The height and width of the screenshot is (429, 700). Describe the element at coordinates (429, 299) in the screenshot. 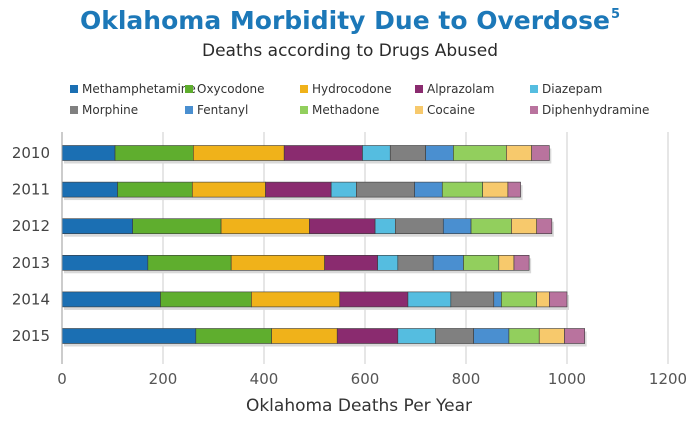

I see `bar-segment-2014-diazepam` at that location.